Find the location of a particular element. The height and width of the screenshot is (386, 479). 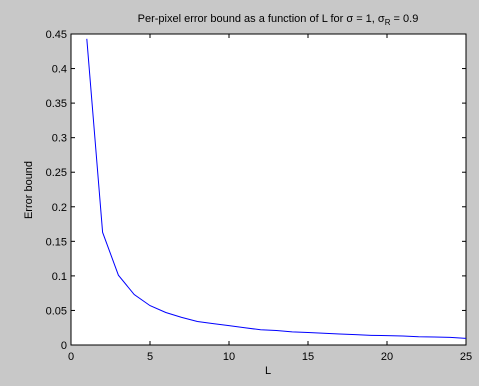

y-tick-label: 0.2 is located at coordinates (59, 208).